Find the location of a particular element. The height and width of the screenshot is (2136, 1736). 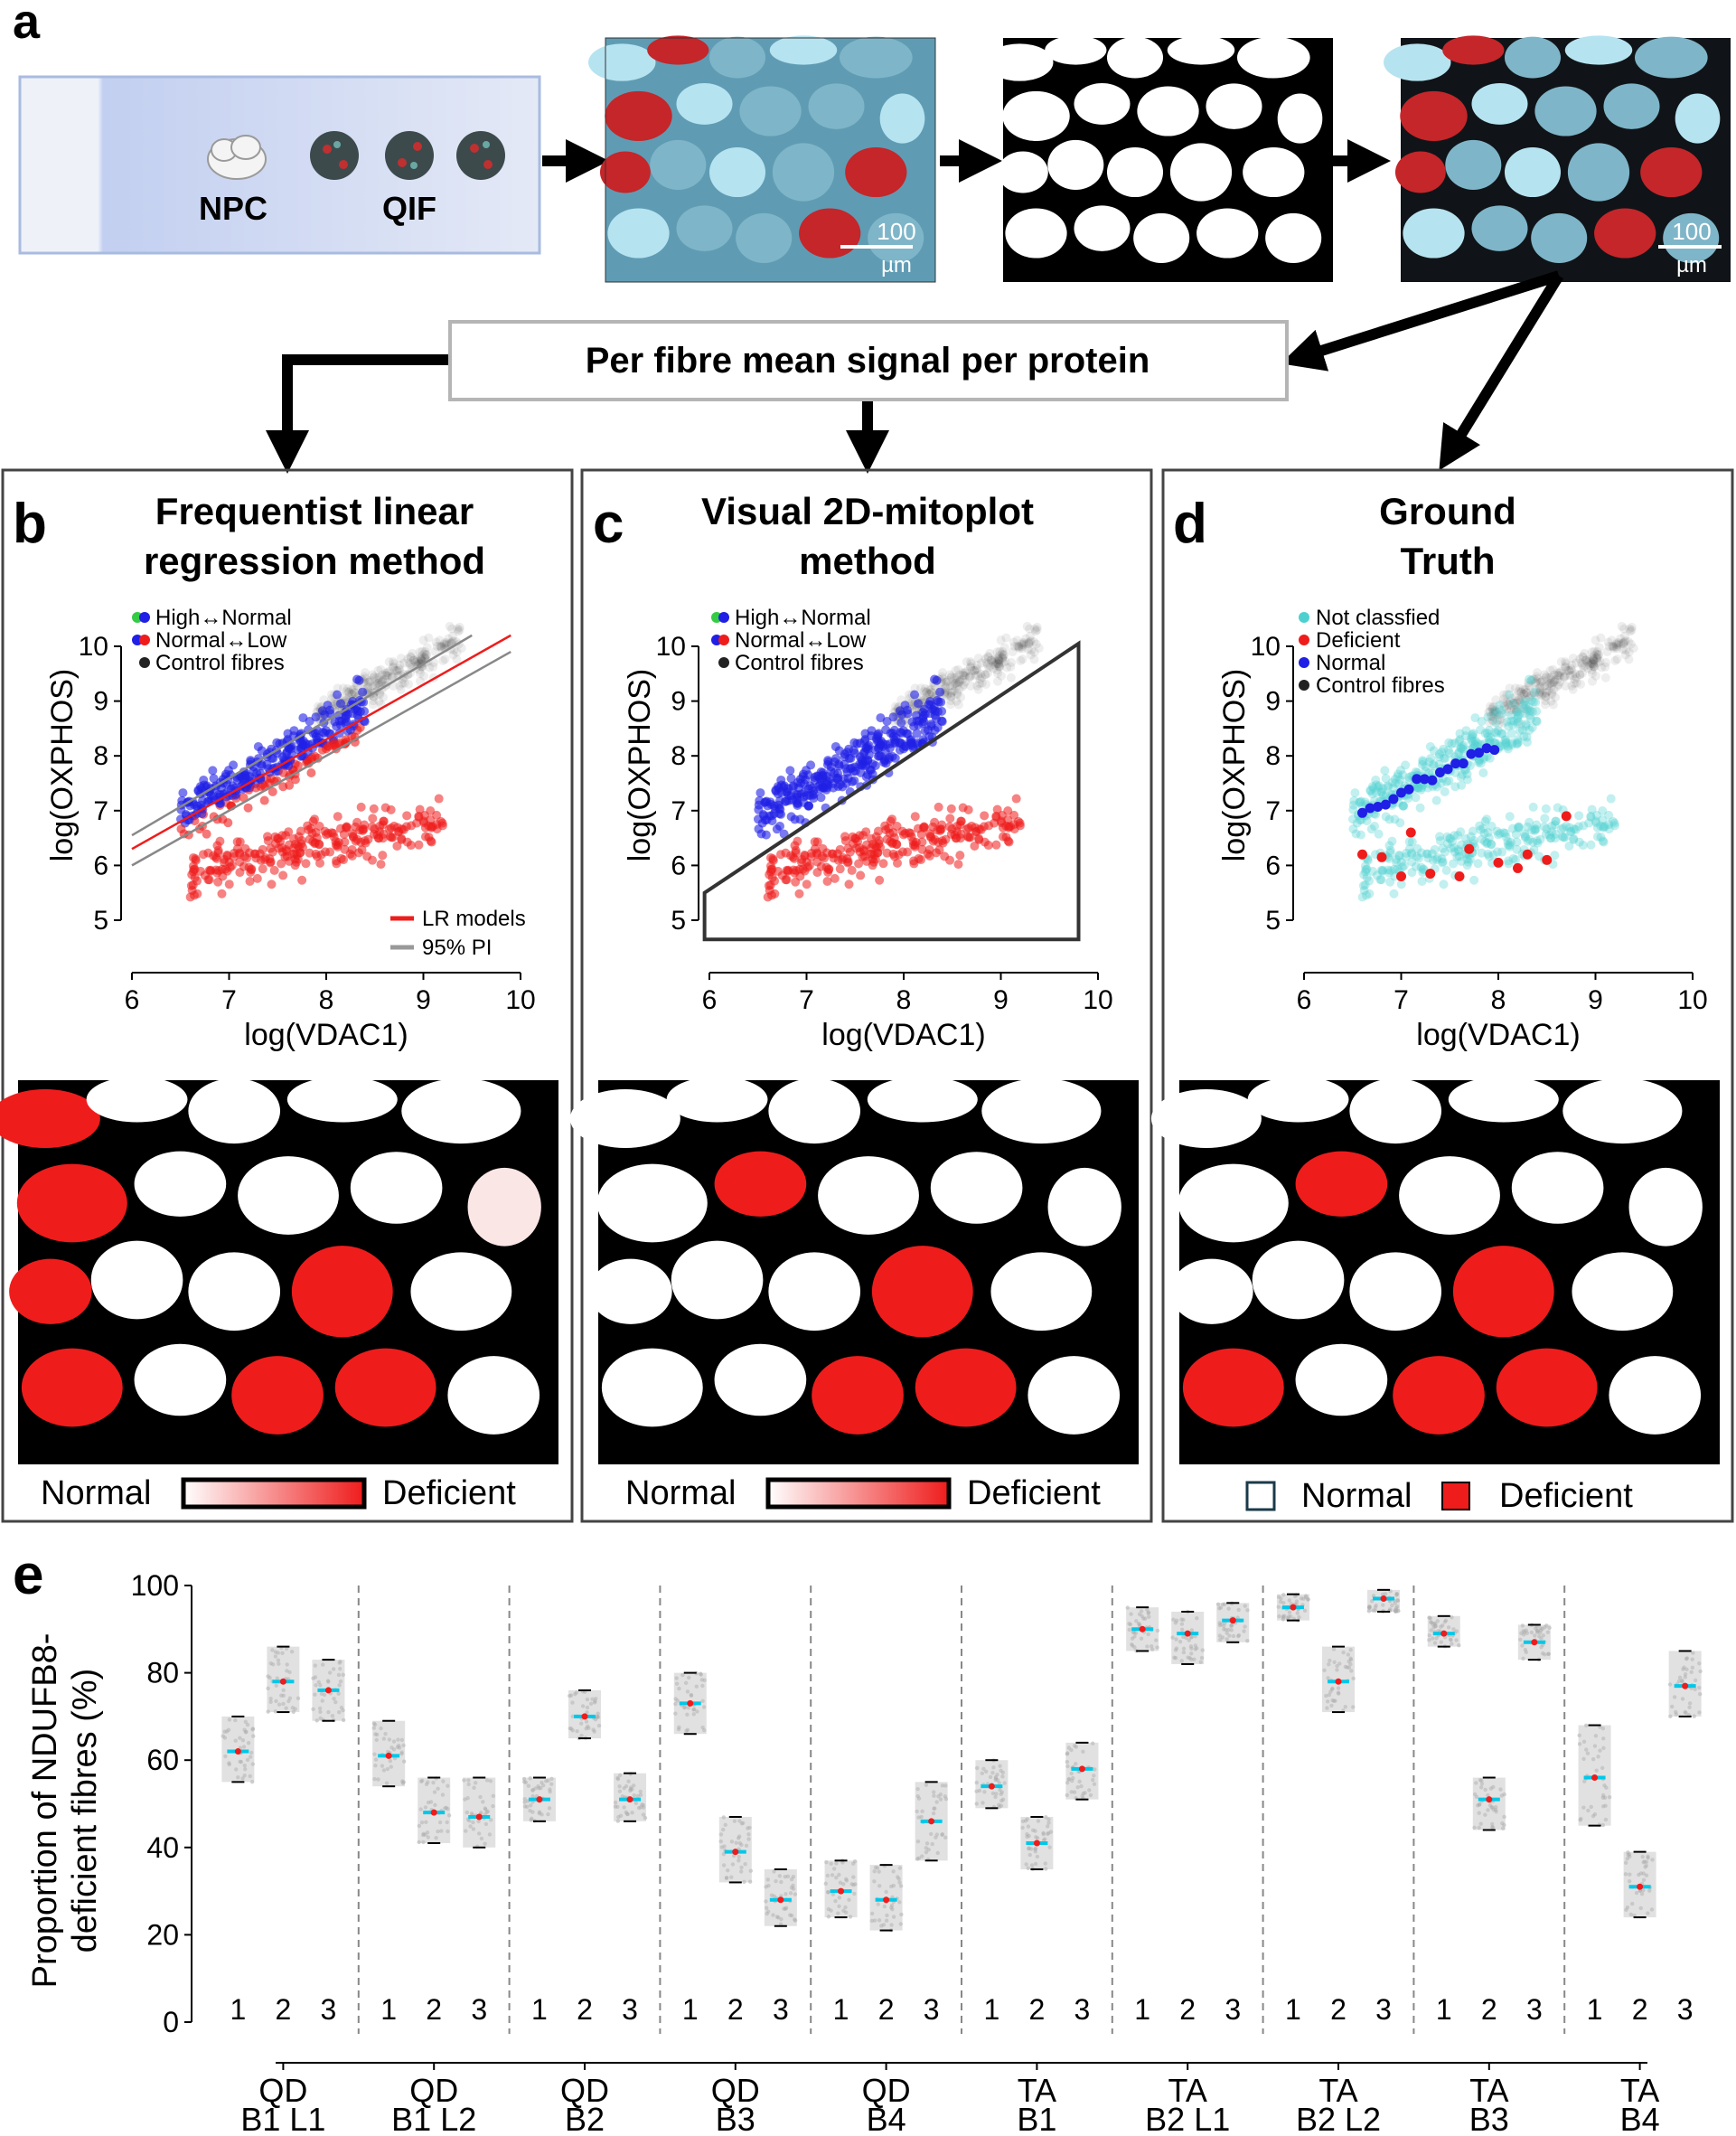

sample-label: 3 is located at coordinates (479, 2009).